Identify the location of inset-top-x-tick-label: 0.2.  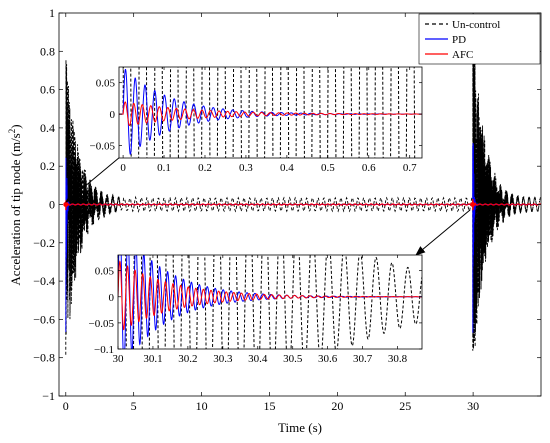
(205, 168).